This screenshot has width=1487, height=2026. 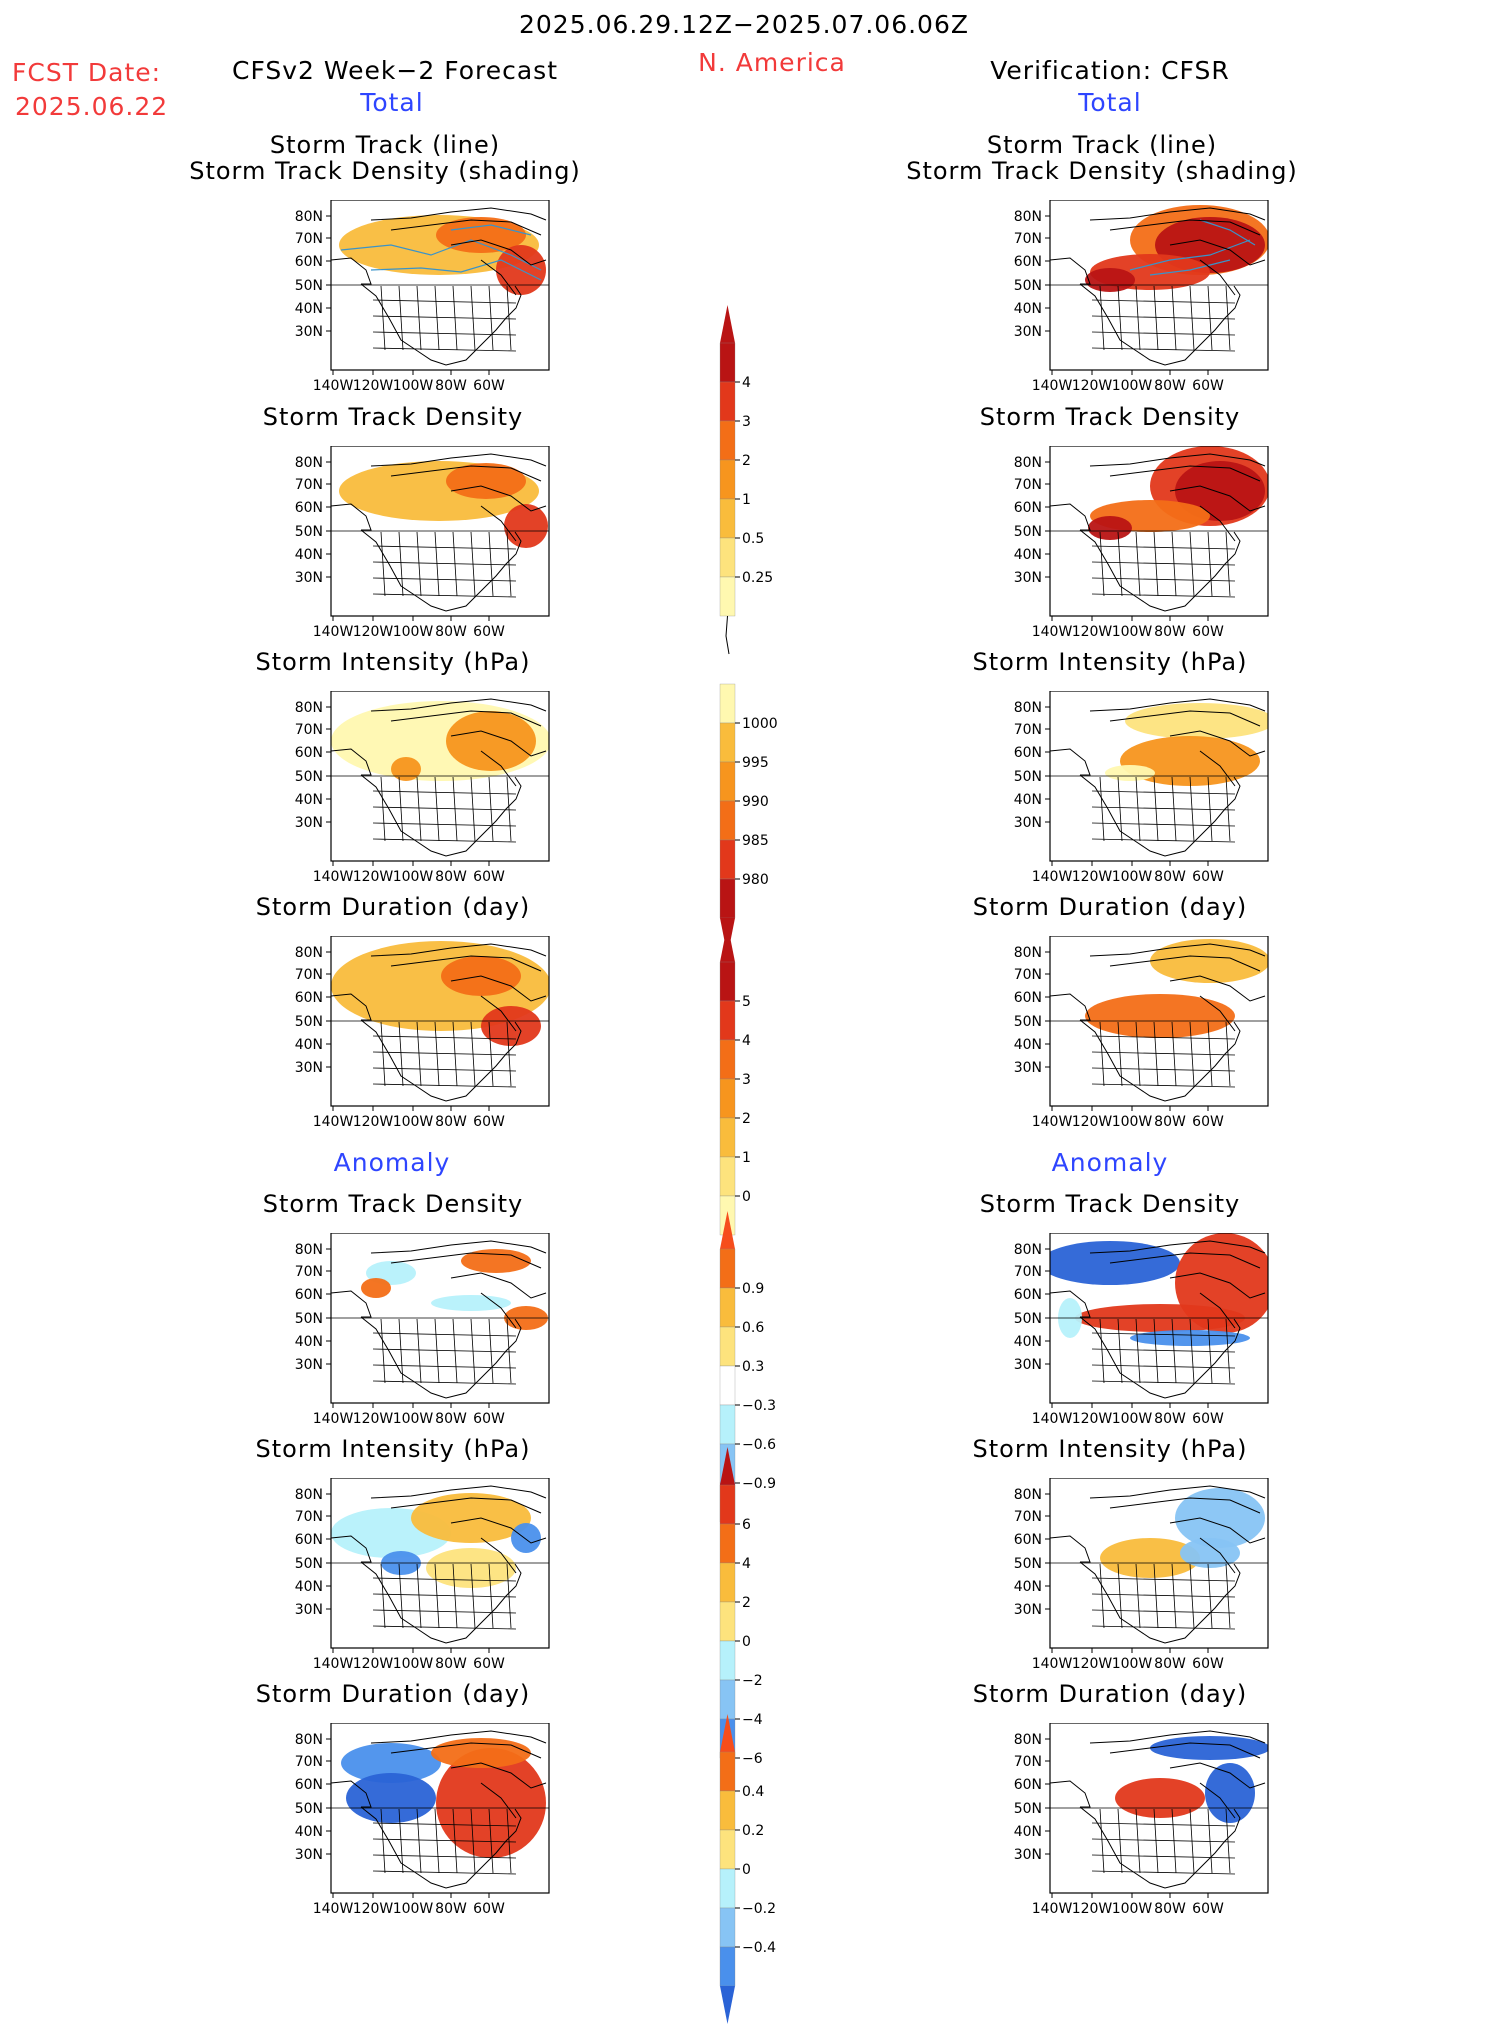 I want to click on ver-anom-density-title: Storm Track Density, so click(x=1110, y=1204).